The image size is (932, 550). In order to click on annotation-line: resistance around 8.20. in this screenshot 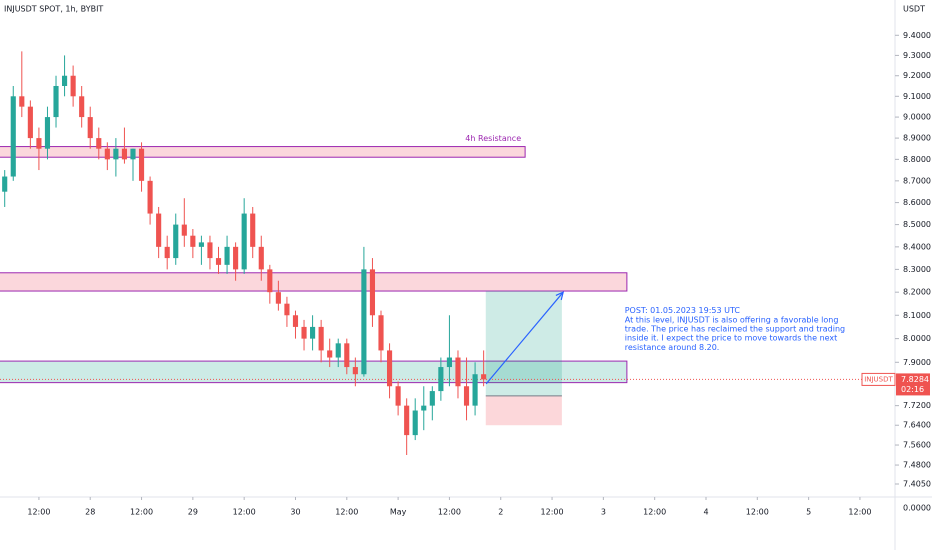, I will do `click(672, 347)`.